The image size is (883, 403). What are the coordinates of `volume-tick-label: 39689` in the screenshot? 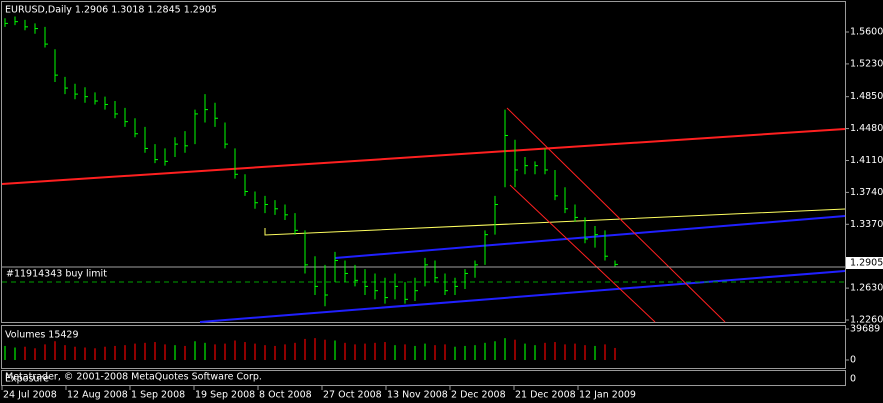 It's located at (865, 329).